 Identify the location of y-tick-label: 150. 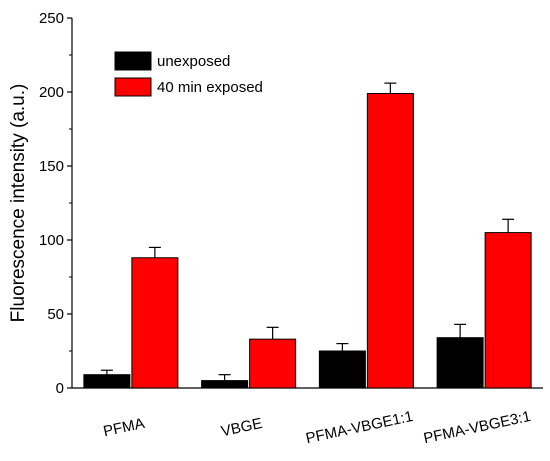
(51, 166).